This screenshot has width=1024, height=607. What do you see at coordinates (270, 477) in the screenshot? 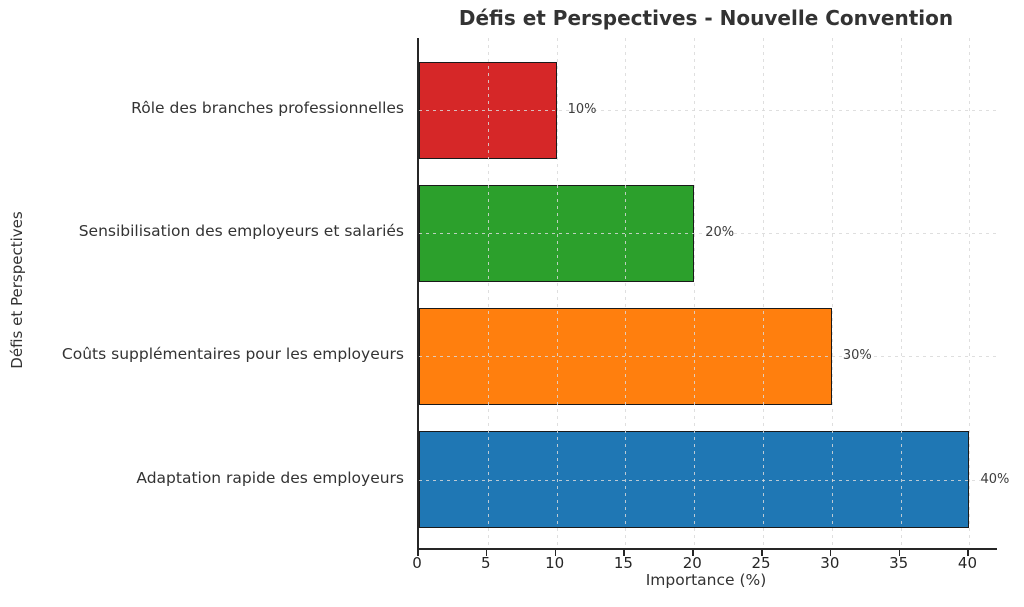
I see `category-label: Adaptation rapide des employeurs` at bounding box center [270, 477].